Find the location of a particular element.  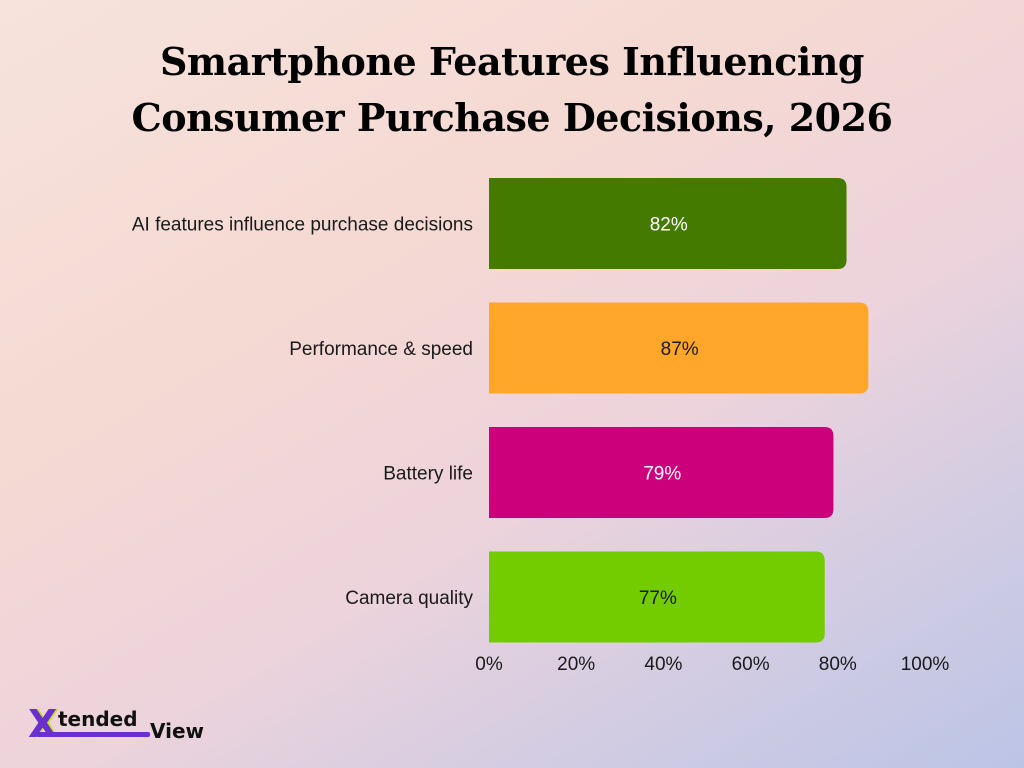

category-label-camera-quality: Camera quality is located at coordinates (409, 598).